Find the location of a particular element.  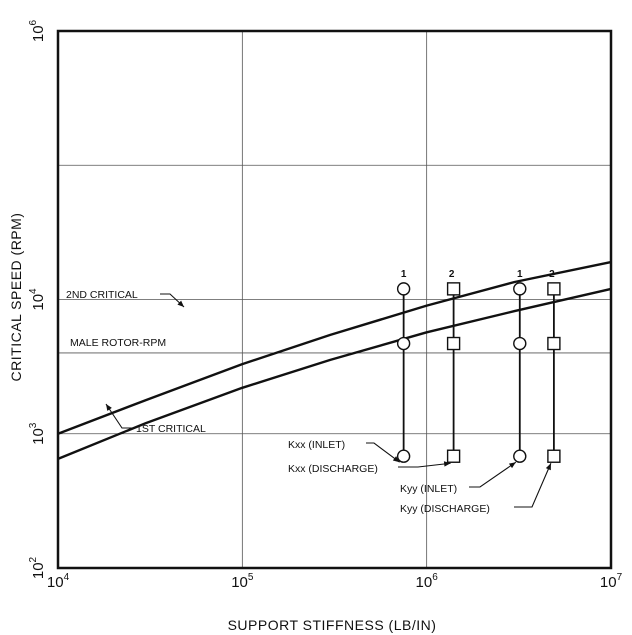

y-tick-label: 102 is located at coordinates (37, 567).